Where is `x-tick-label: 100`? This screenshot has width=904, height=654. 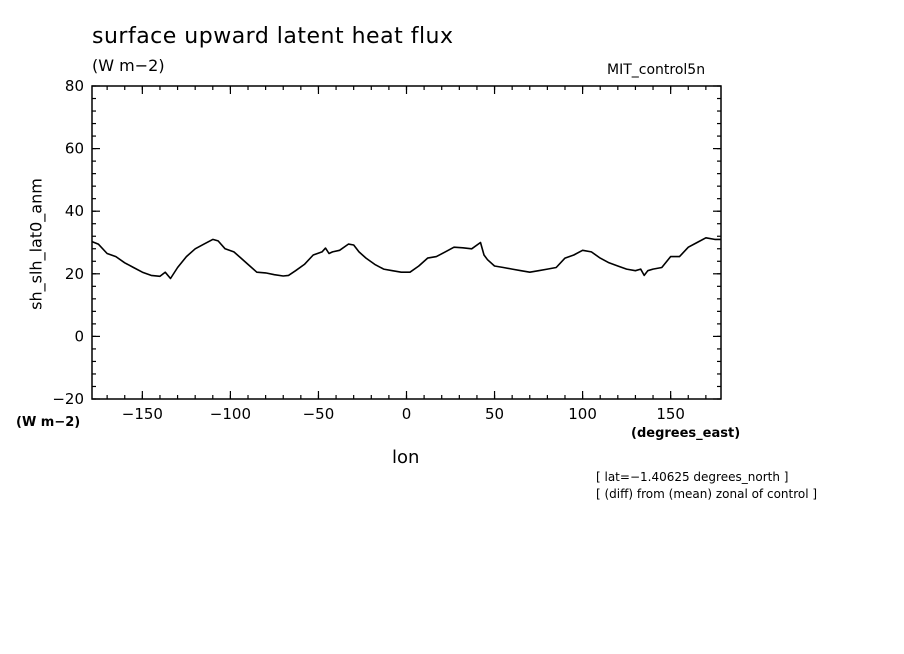 x-tick-label: 100 is located at coordinates (582, 414).